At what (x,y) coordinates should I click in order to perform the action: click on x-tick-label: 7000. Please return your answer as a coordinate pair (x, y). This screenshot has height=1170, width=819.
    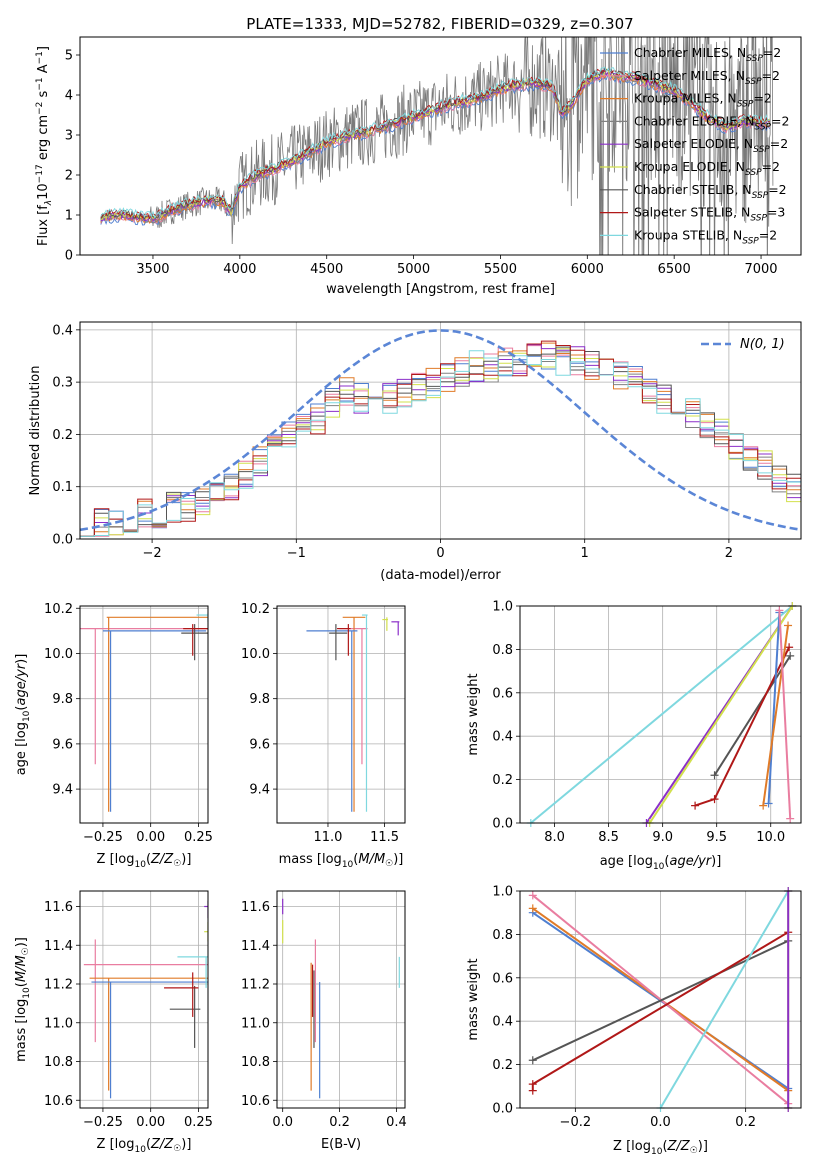
    Looking at the image, I should click on (760, 269).